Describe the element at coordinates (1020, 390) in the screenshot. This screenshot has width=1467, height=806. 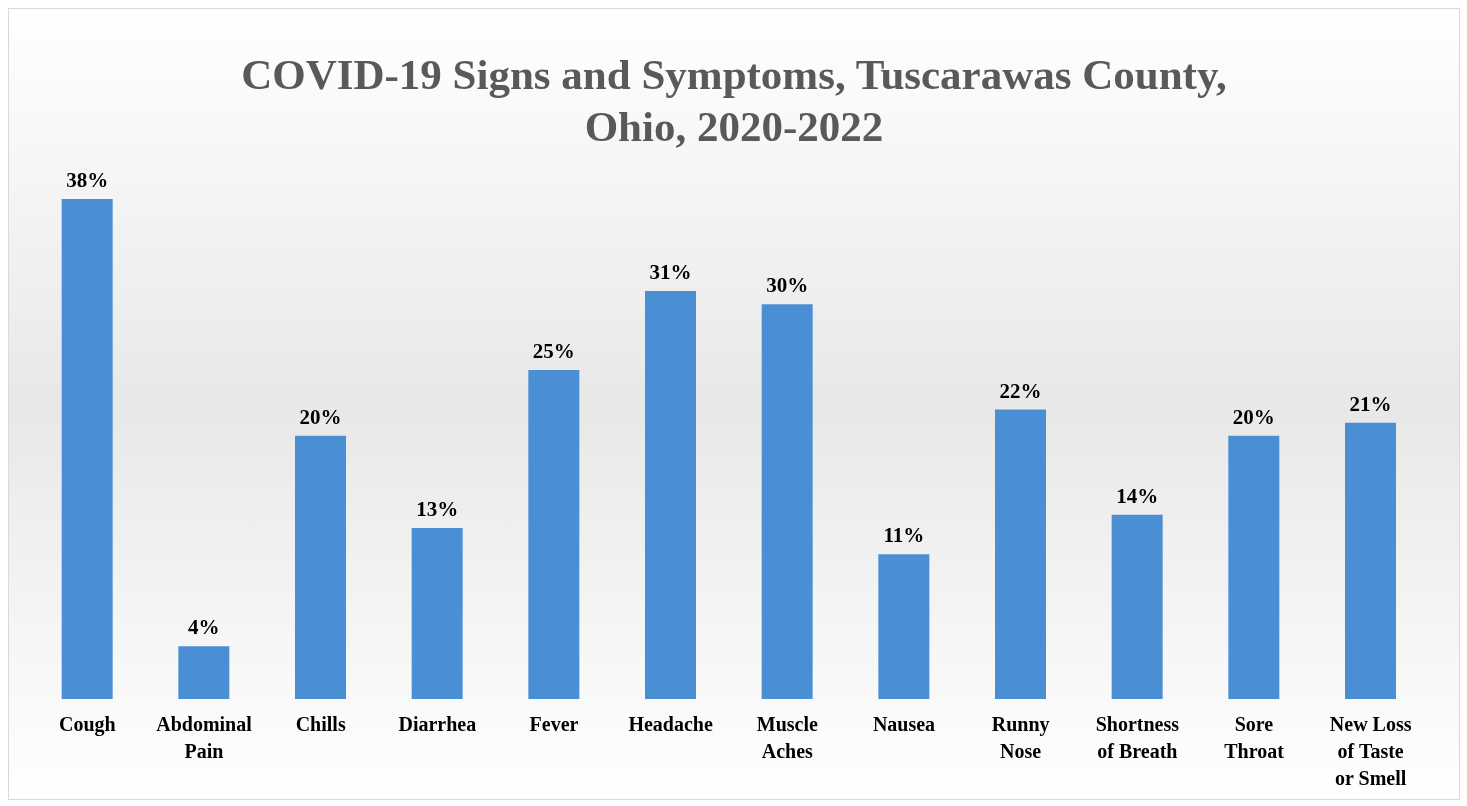
I see `data-label: 22%` at that location.